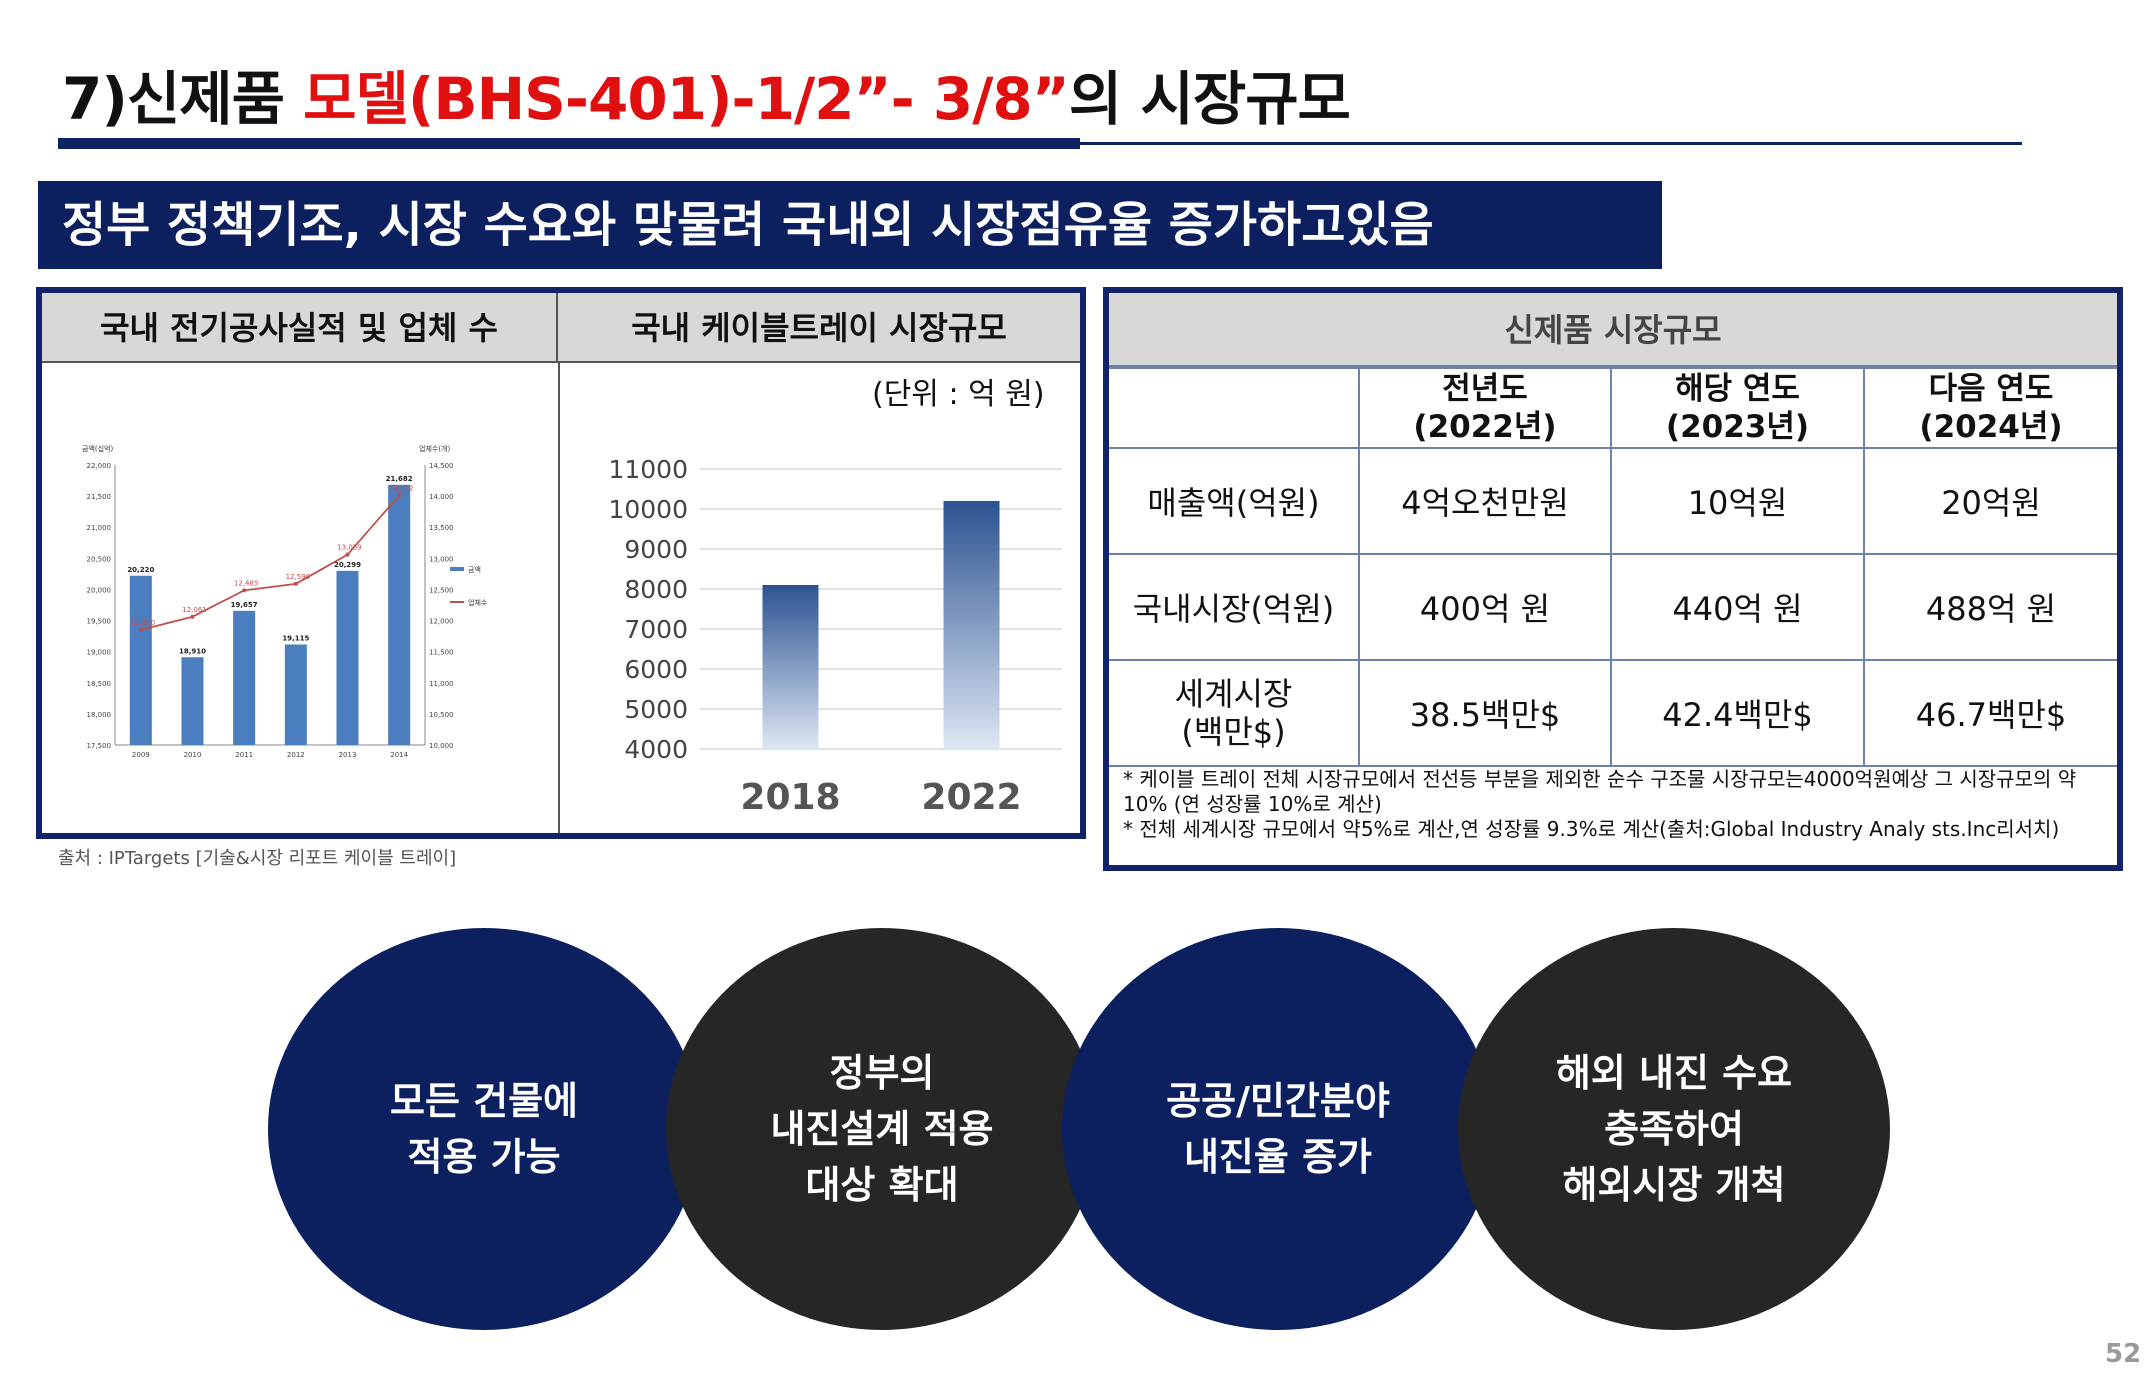 This screenshot has width=2153, height=1378. What do you see at coordinates (347, 657) in the screenshot?
I see `bar-2013` at bounding box center [347, 657].